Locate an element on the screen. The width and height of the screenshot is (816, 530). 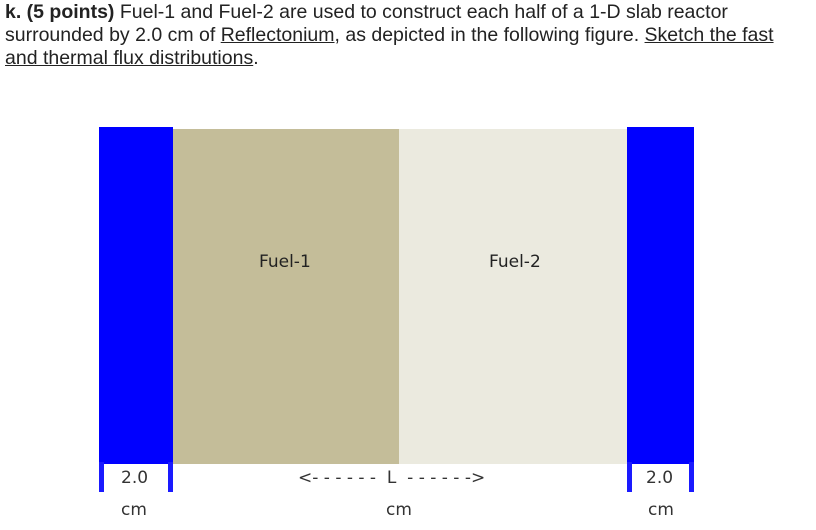
right-dimension-line-outer is located at coordinates (691, 477).